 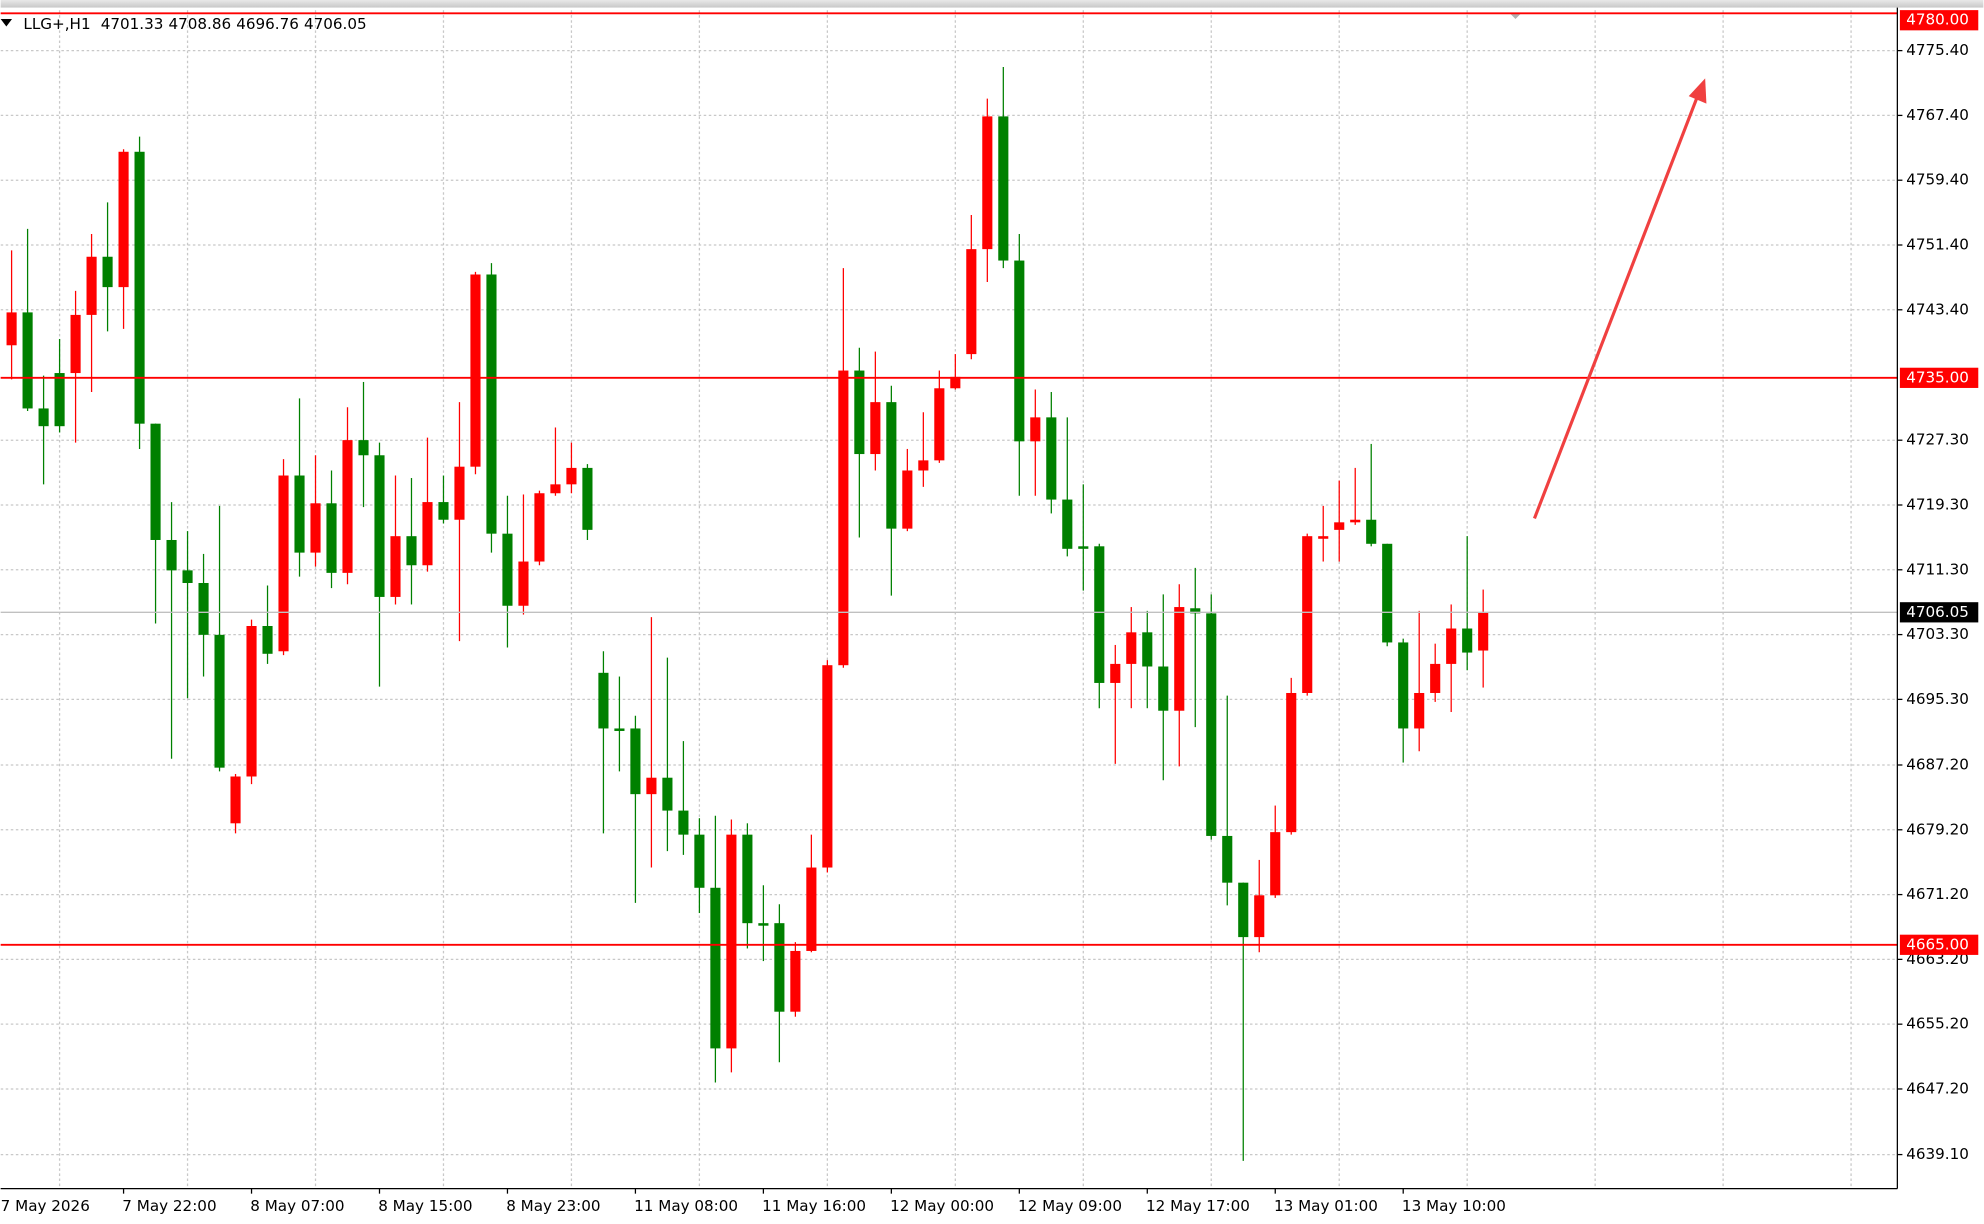 I want to click on header-text: LLG+,H1 4701.33 4708.86 4696.76 4706.05, so click(x=194, y=24).